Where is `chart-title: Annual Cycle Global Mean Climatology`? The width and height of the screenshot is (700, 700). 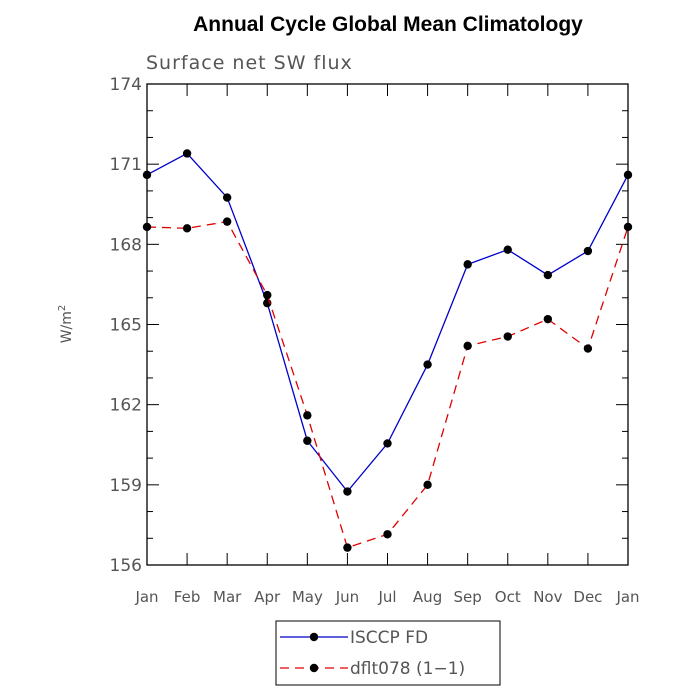 chart-title: Annual Cycle Global Mean Climatology is located at coordinates (388, 24).